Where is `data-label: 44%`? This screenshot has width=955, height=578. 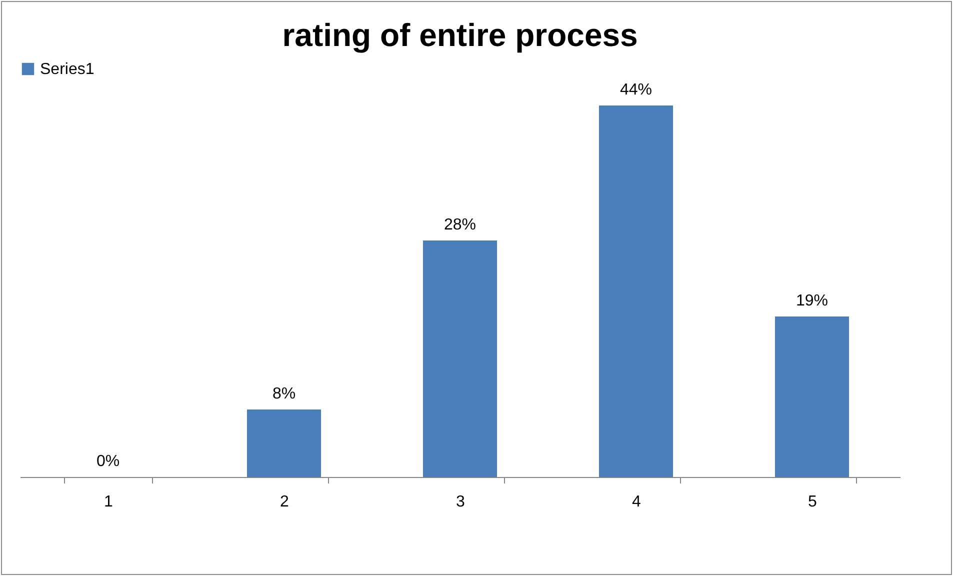
data-label: 44% is located at coordinates (636, 89).